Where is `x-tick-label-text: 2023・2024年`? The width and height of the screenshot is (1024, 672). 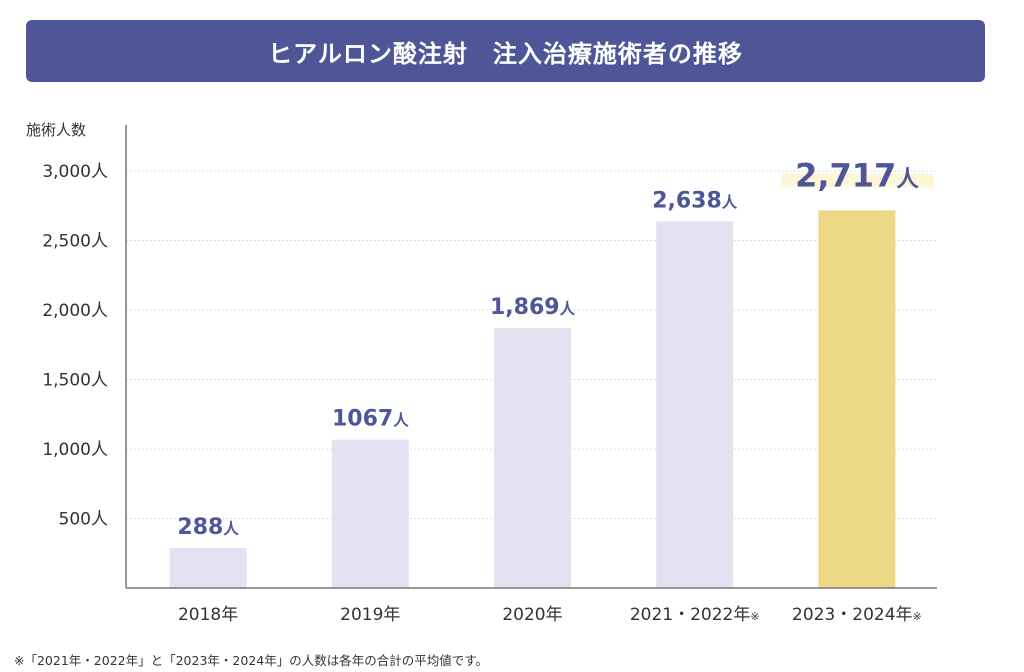 x-tick-label-text: 2023・2024年 is located at coordinates (852, 615).